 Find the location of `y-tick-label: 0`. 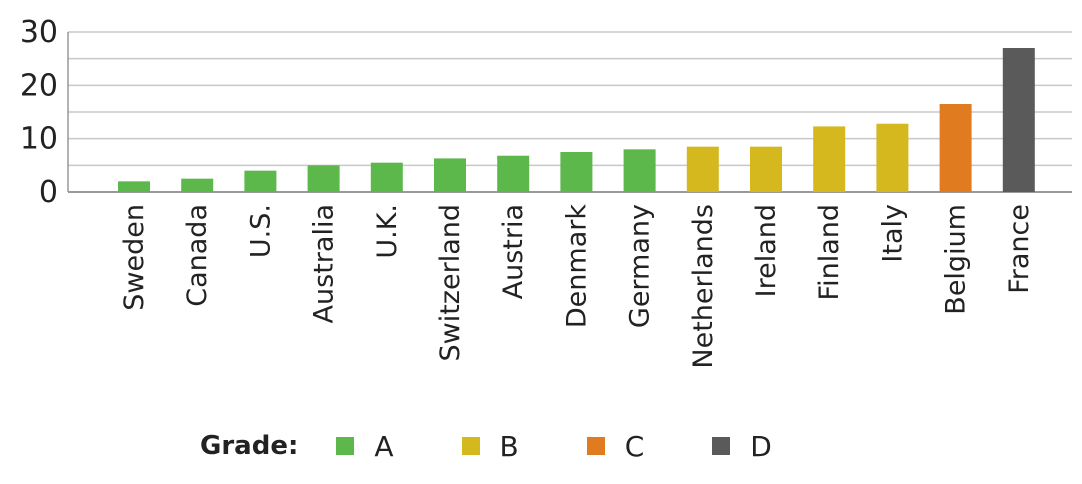

y-tick-label: 0 is located at coordinates (48, 192).